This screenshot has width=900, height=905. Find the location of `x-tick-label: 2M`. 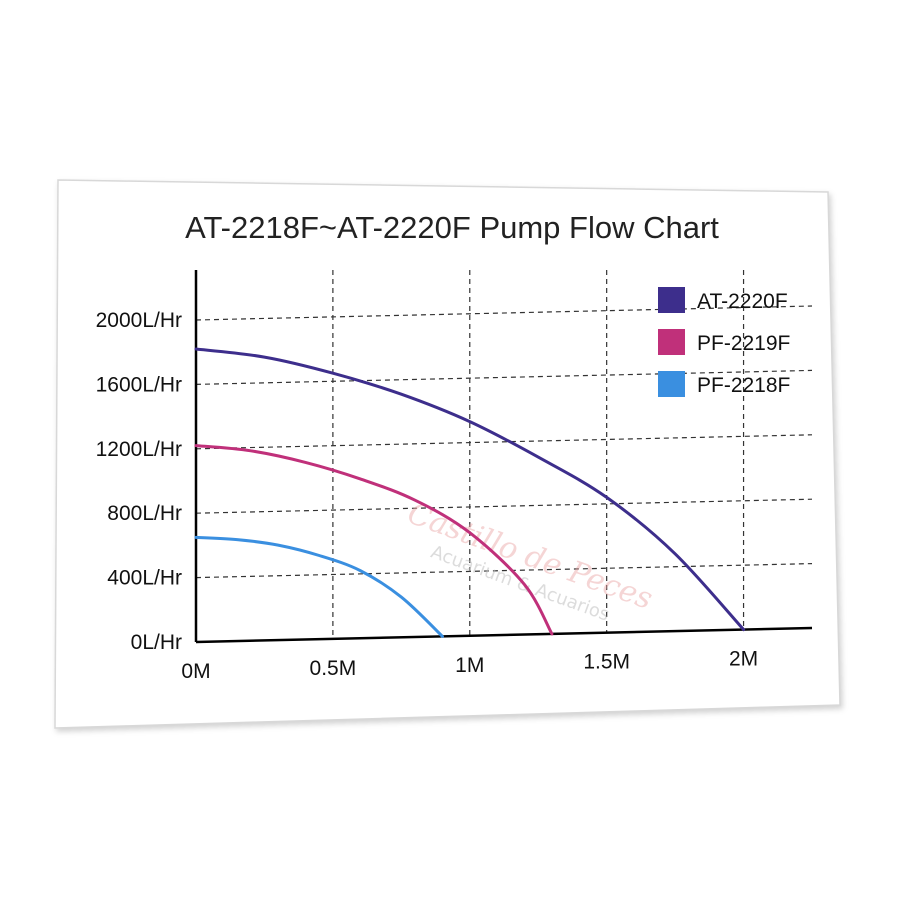

x-tick-label: 2M is located at coordinates (743, 659).